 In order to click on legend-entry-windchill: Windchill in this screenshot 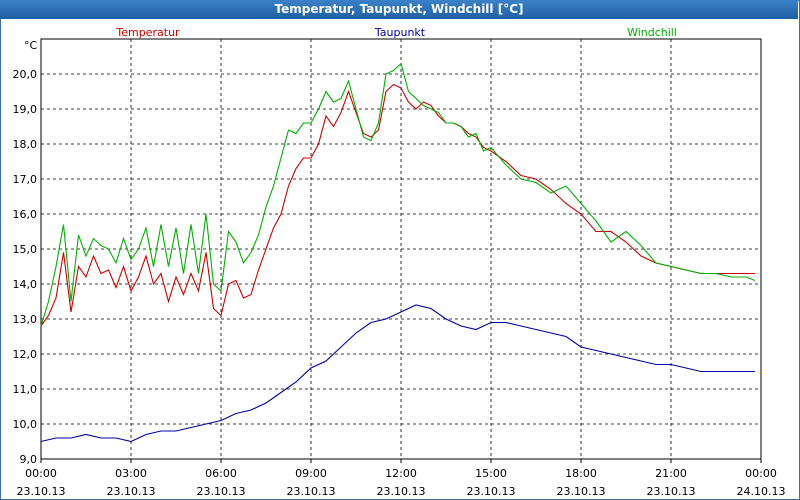, I will do `click(652, 32)`.